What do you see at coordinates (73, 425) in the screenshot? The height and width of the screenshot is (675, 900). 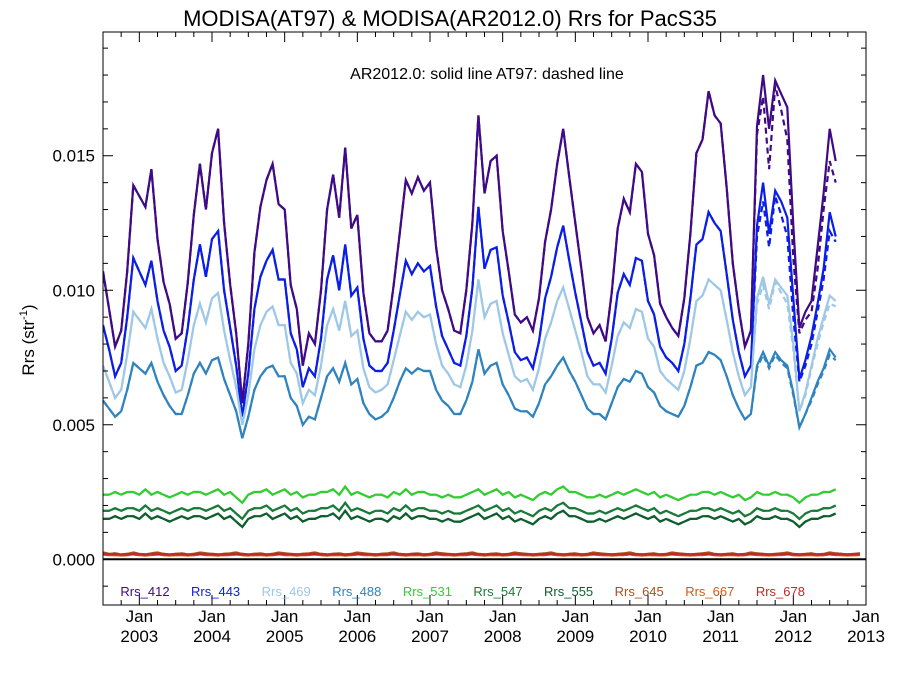 I see `y-tick-label: 0.005` at bounding box center [73, 425].